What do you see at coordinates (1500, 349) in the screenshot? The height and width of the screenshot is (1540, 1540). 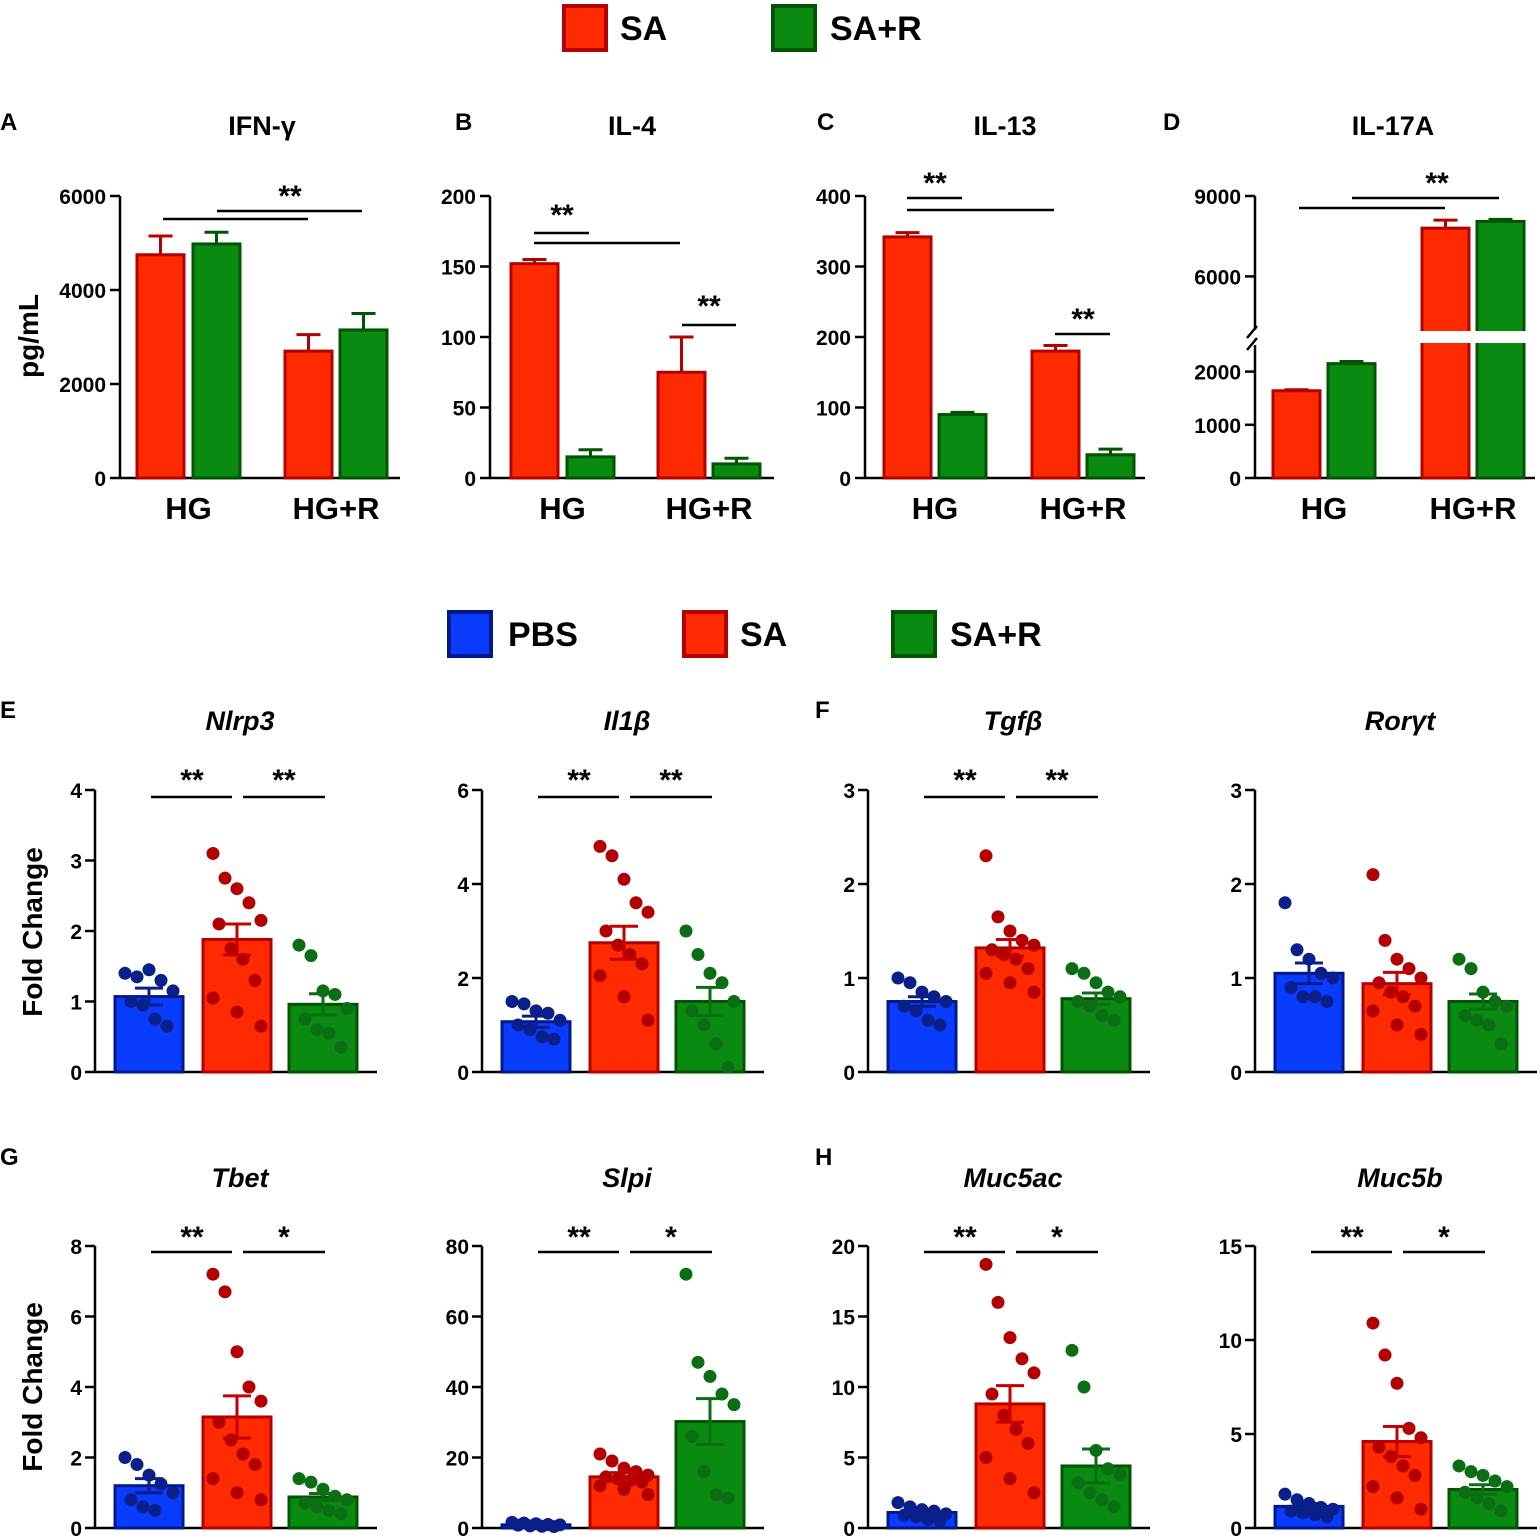 I see `bar-sa-plus-r-hg-plus-r` at bounding box center [1500, 349].